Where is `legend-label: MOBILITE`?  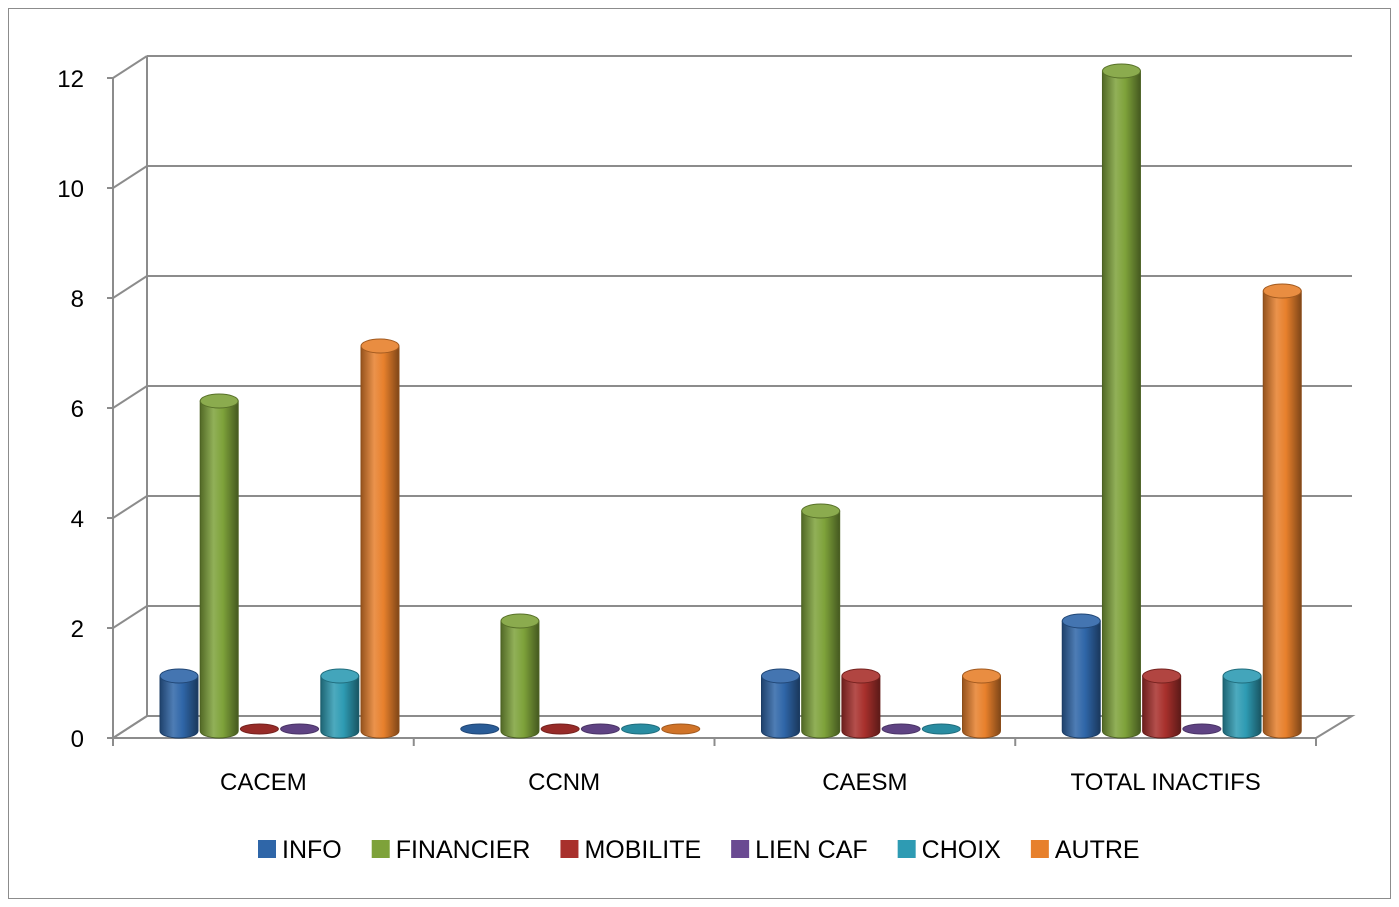 legend-label: MOBILITE is located at coordinates (642, 850).